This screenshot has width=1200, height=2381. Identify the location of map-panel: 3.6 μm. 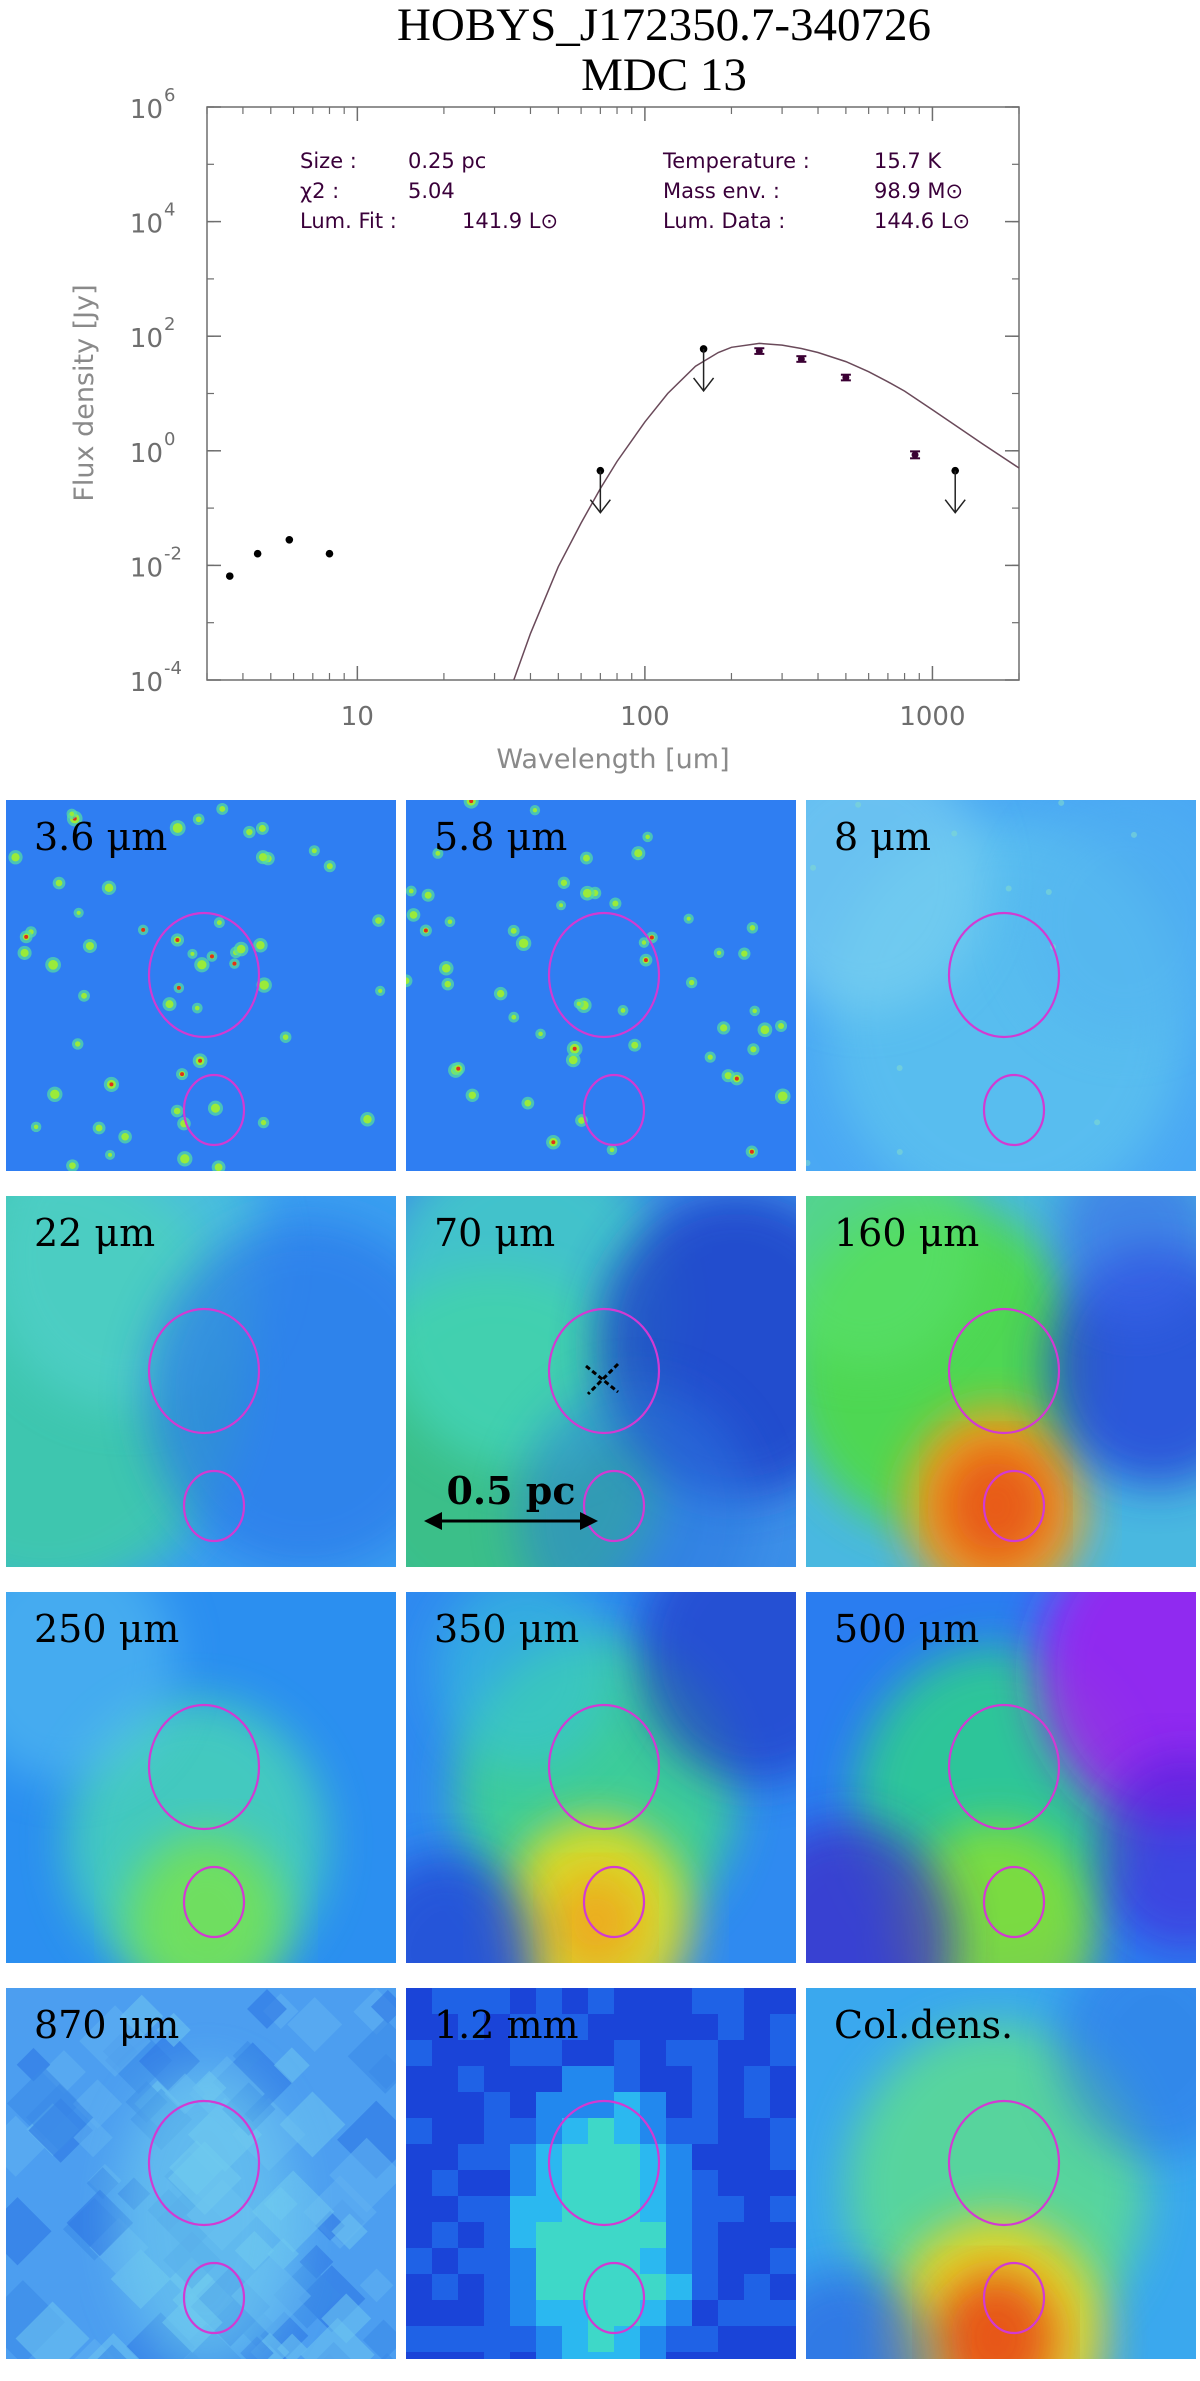
(201, 985).